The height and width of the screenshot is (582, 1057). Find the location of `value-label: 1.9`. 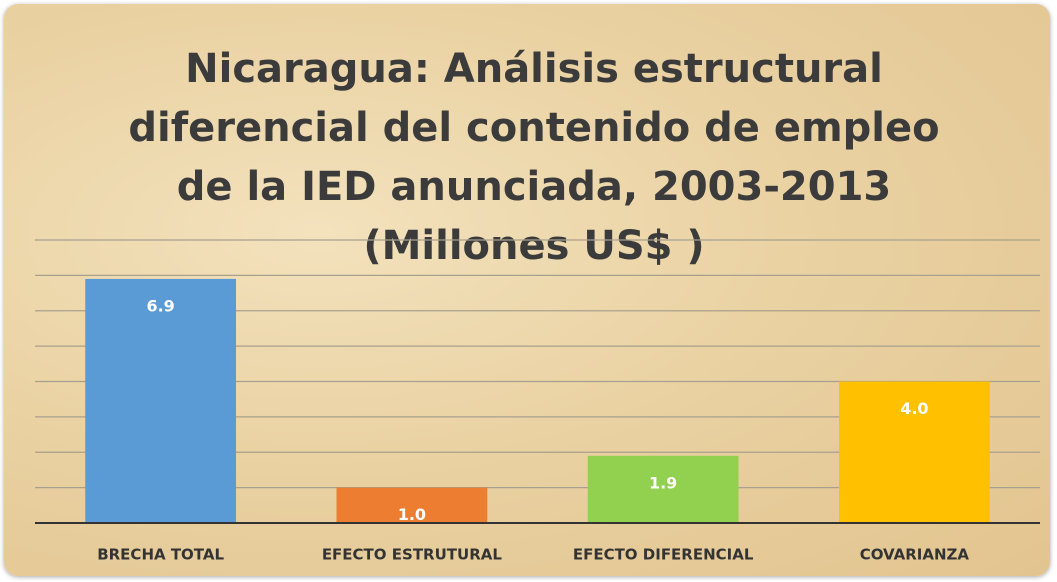

value-label: 1.9 is located at coordinates (663, 482).